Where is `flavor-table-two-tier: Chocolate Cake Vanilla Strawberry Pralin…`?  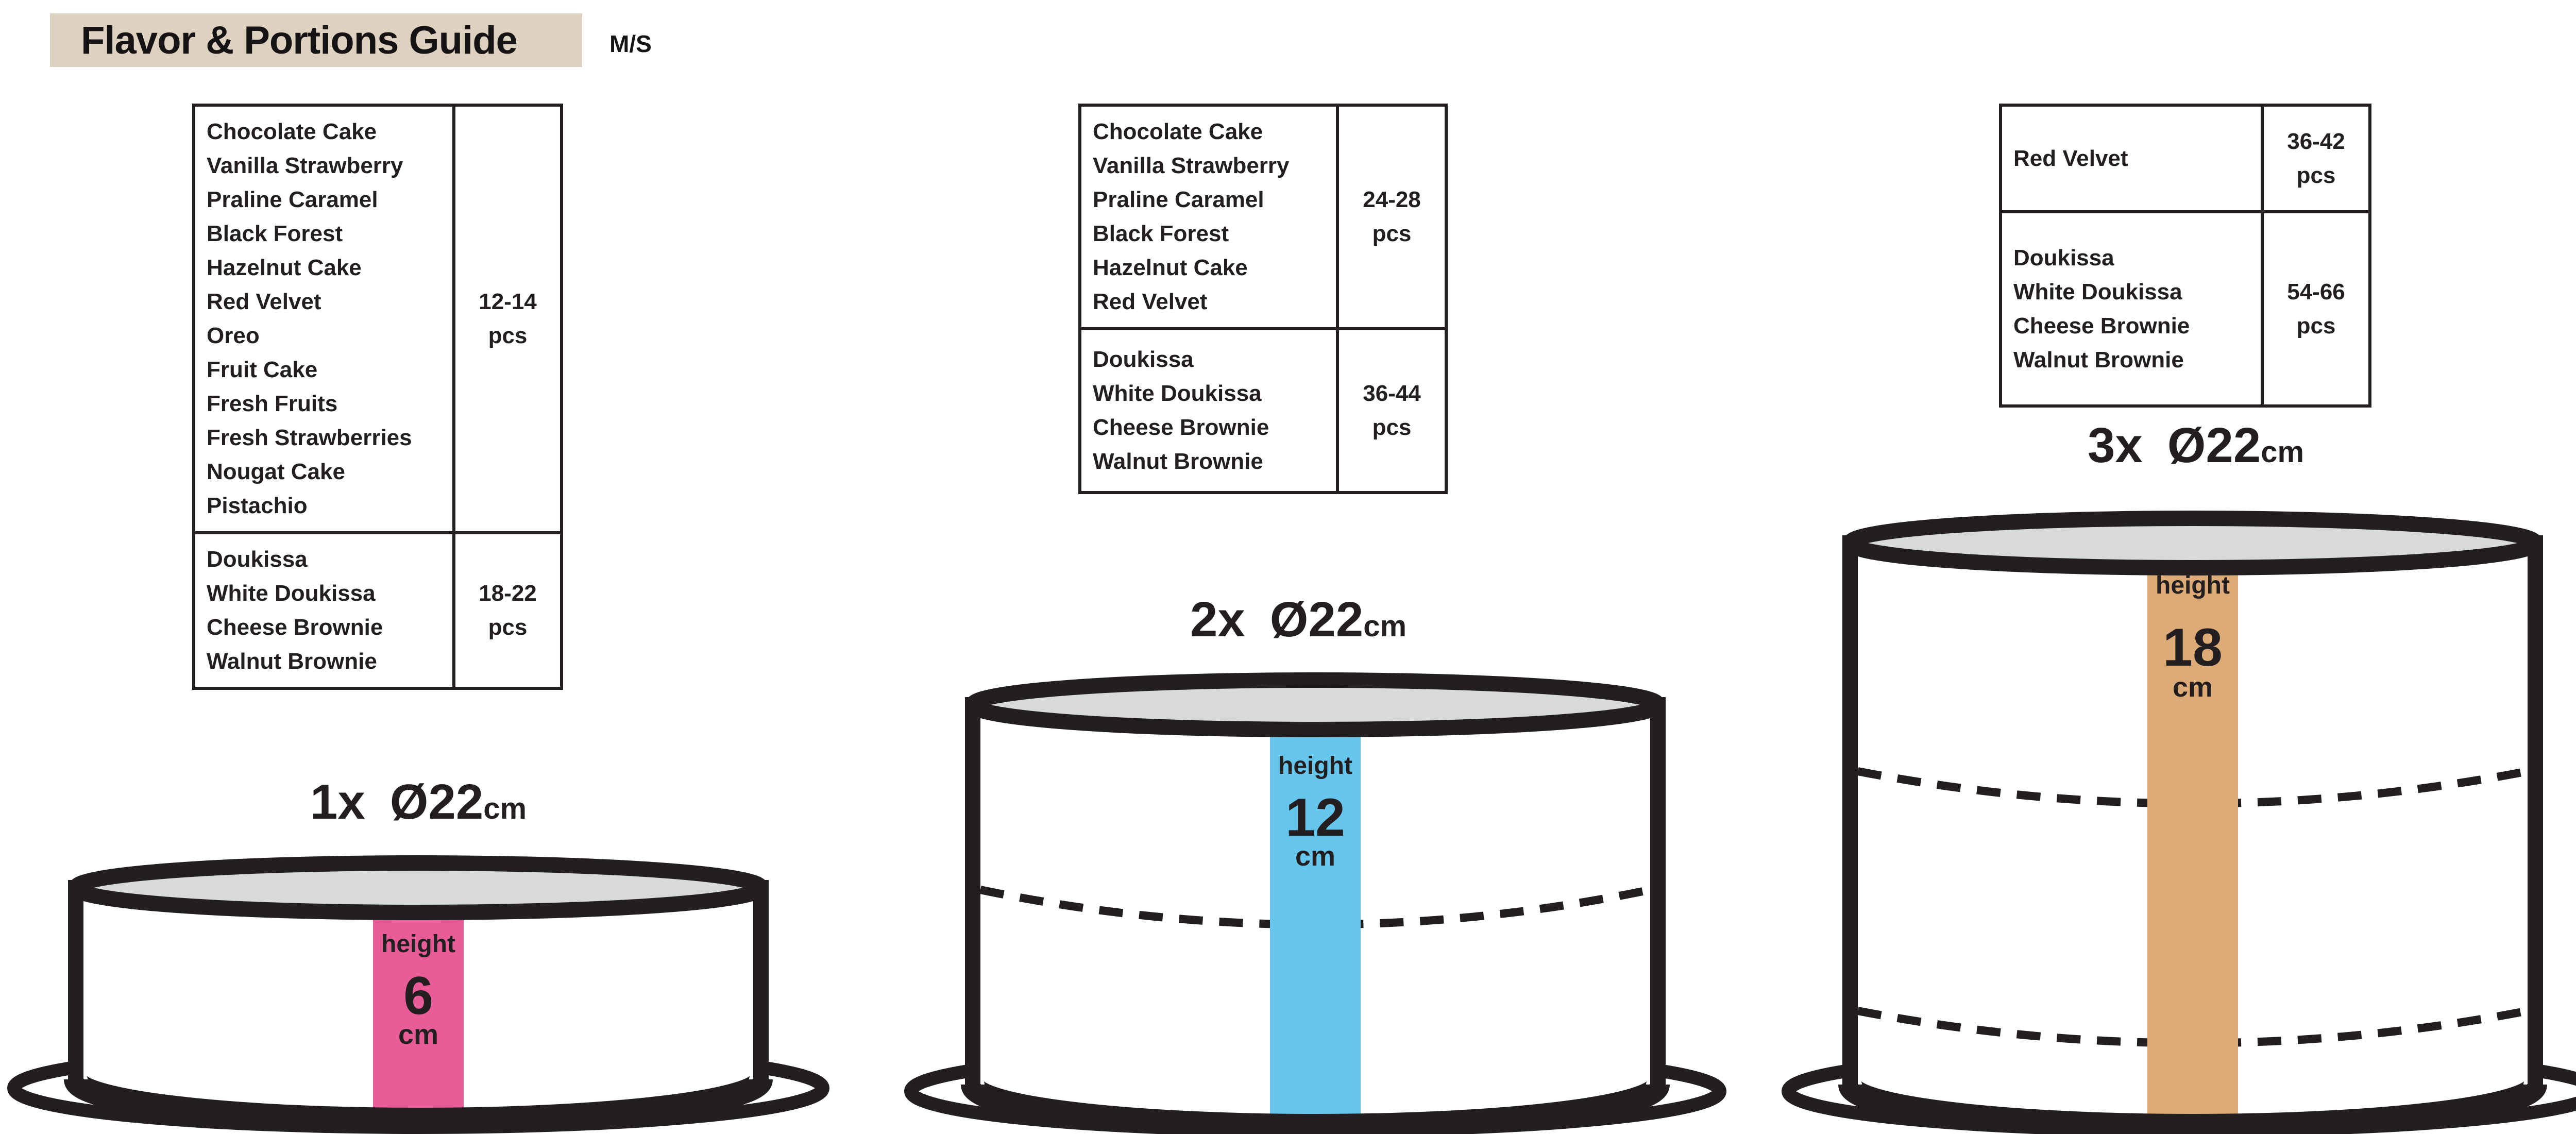
flavor-table-two-tier: Chocolate Cake Vanilla Strawberry Pralin… is located at coordinates (1263, 299).